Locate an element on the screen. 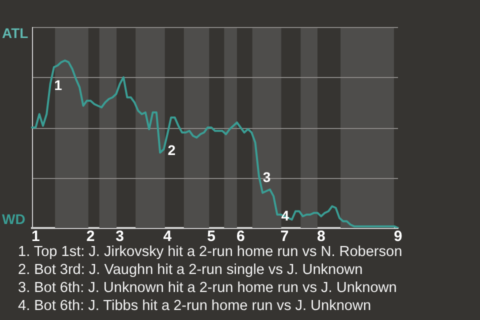 The image size is (480, 320). annotation: 4 is located at coordinates (285, 215).